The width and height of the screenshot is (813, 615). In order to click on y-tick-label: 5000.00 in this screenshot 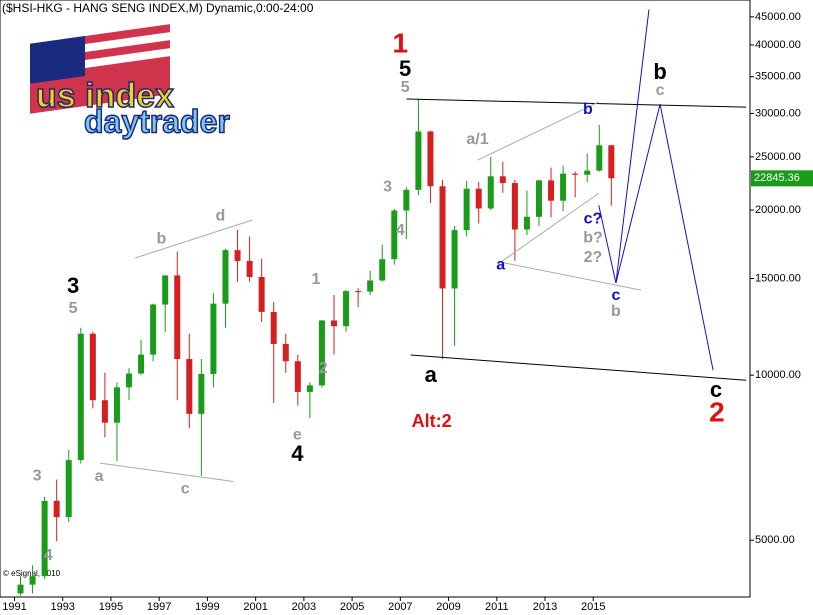, I will do `click(775, 540)`.